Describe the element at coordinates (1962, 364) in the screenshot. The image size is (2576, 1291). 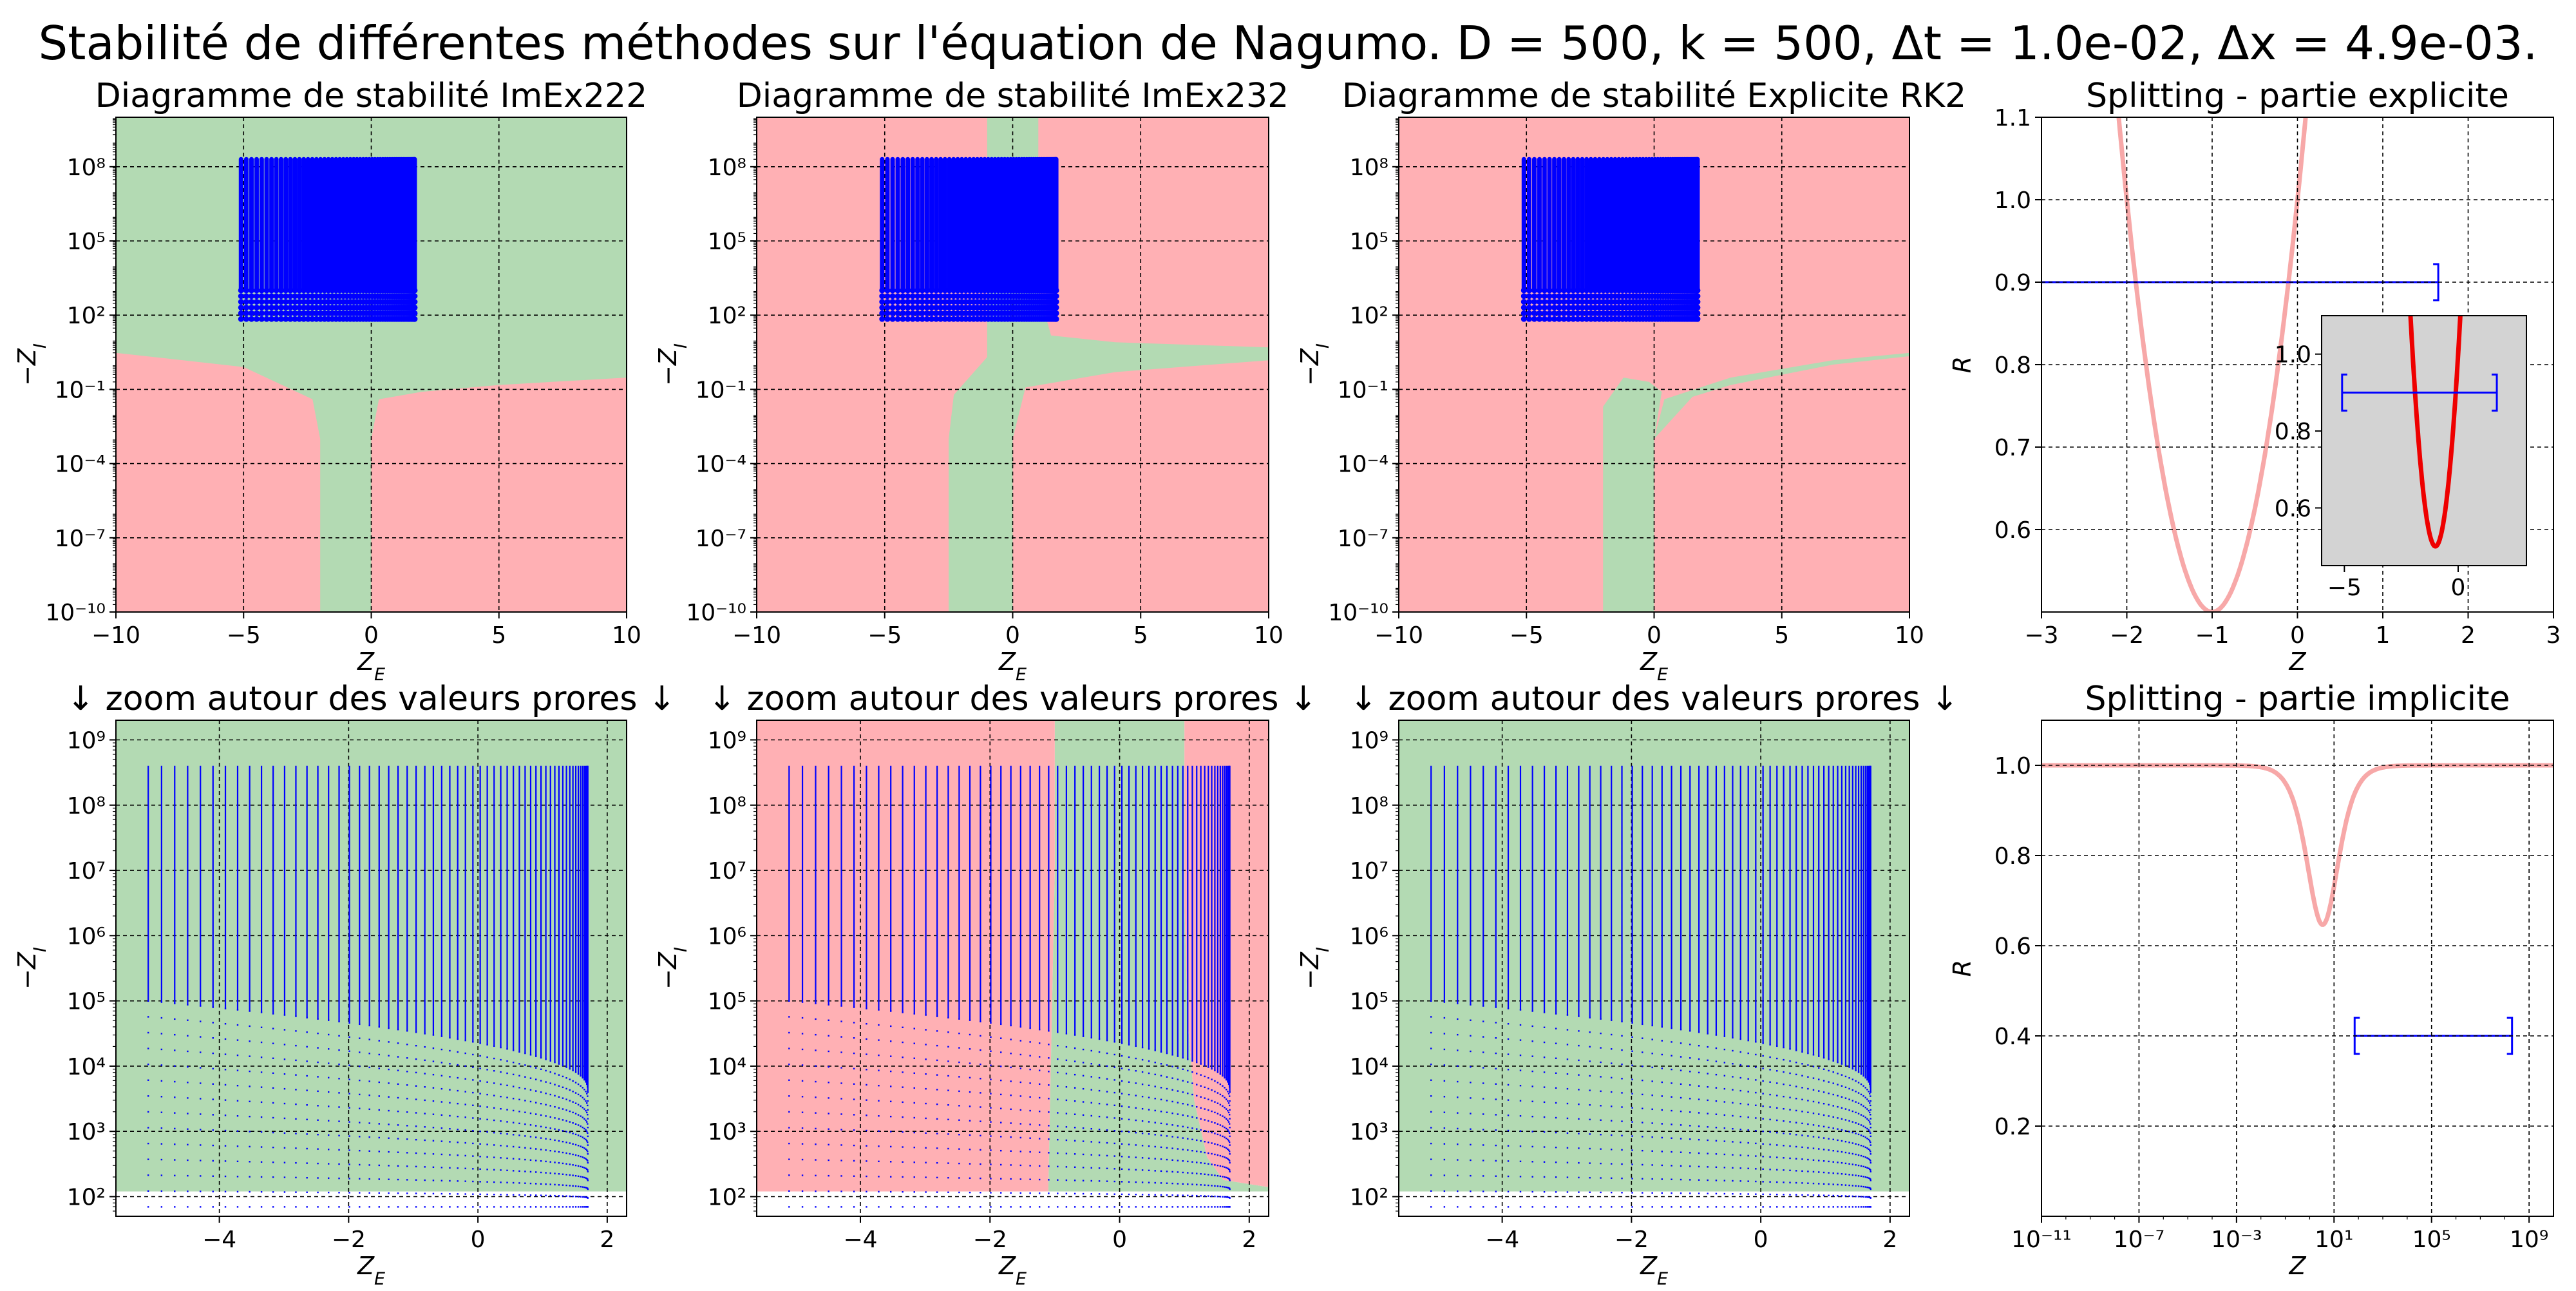
I see `y-axis-label: R` at that location.